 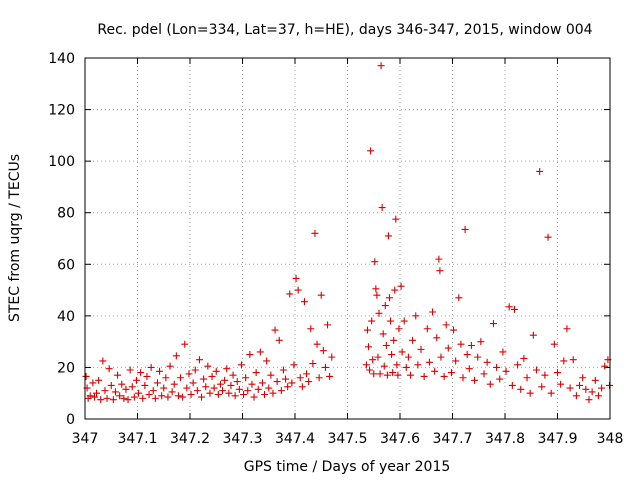 What do you see at coordinates (66, 317) in the screenshot?
I see `y-tick-label: 40` at bounding box center [66, 317].